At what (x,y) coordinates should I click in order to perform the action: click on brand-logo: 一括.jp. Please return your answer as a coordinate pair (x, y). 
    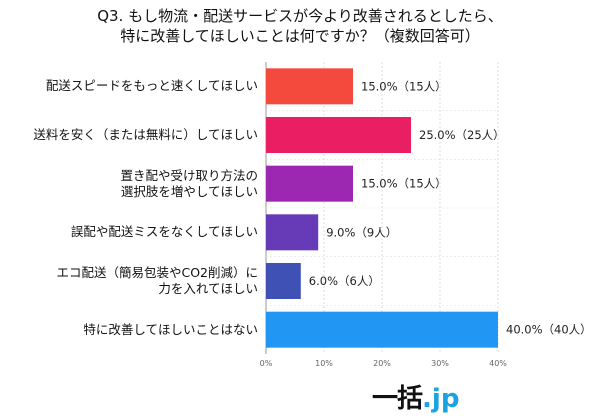
    Looking at the image, I should click on (416, 396).